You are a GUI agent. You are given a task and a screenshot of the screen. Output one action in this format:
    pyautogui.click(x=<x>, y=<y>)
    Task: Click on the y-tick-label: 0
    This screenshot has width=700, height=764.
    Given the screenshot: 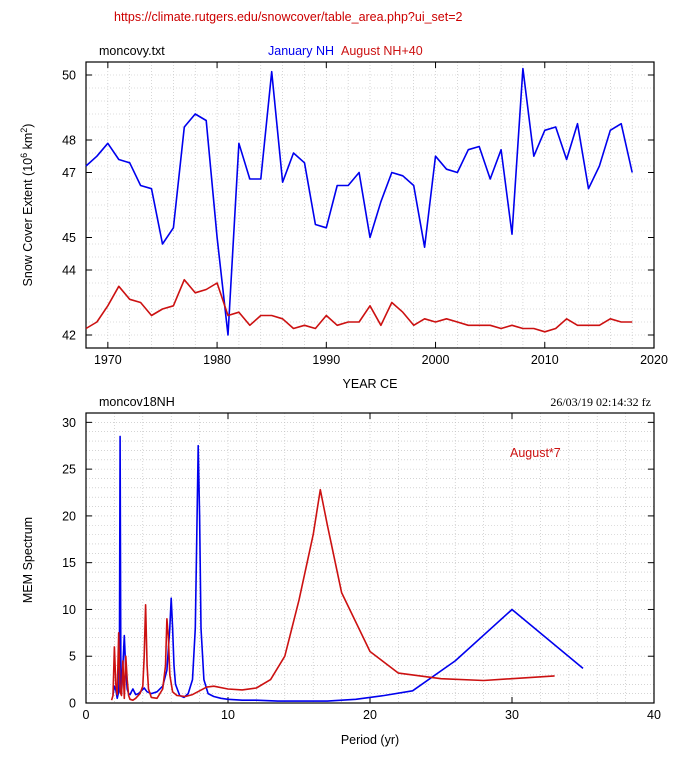 What is the action you would take?
    pyautogui.click(x=72, y=704)
    